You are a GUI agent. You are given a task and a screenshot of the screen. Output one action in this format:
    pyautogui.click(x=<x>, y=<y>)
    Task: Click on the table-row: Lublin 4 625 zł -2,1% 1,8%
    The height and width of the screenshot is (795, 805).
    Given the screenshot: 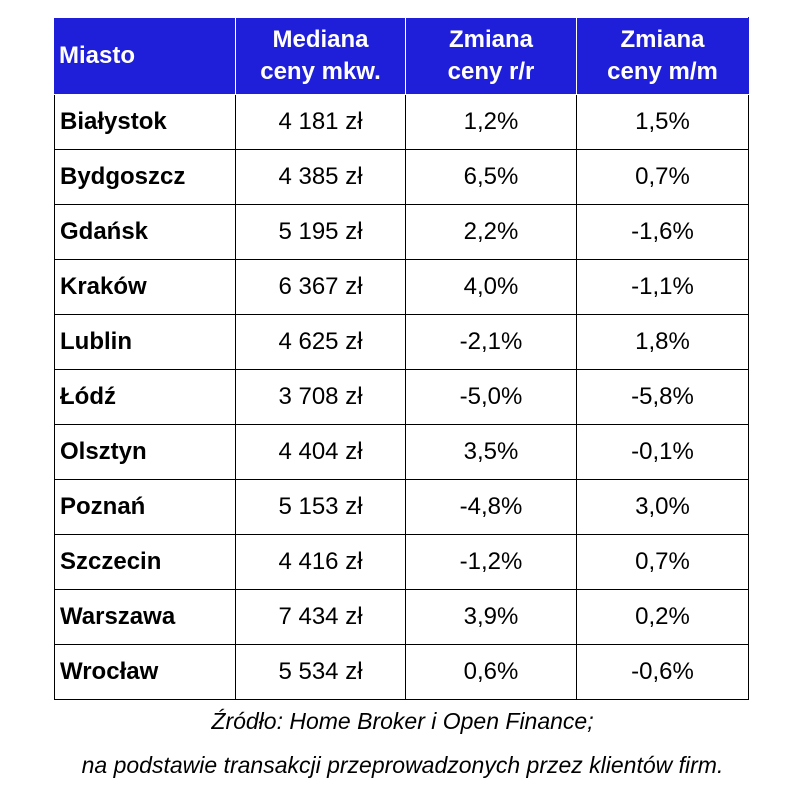 What is the action you would take?
    pyautogui.click(x=401, y=342)
    